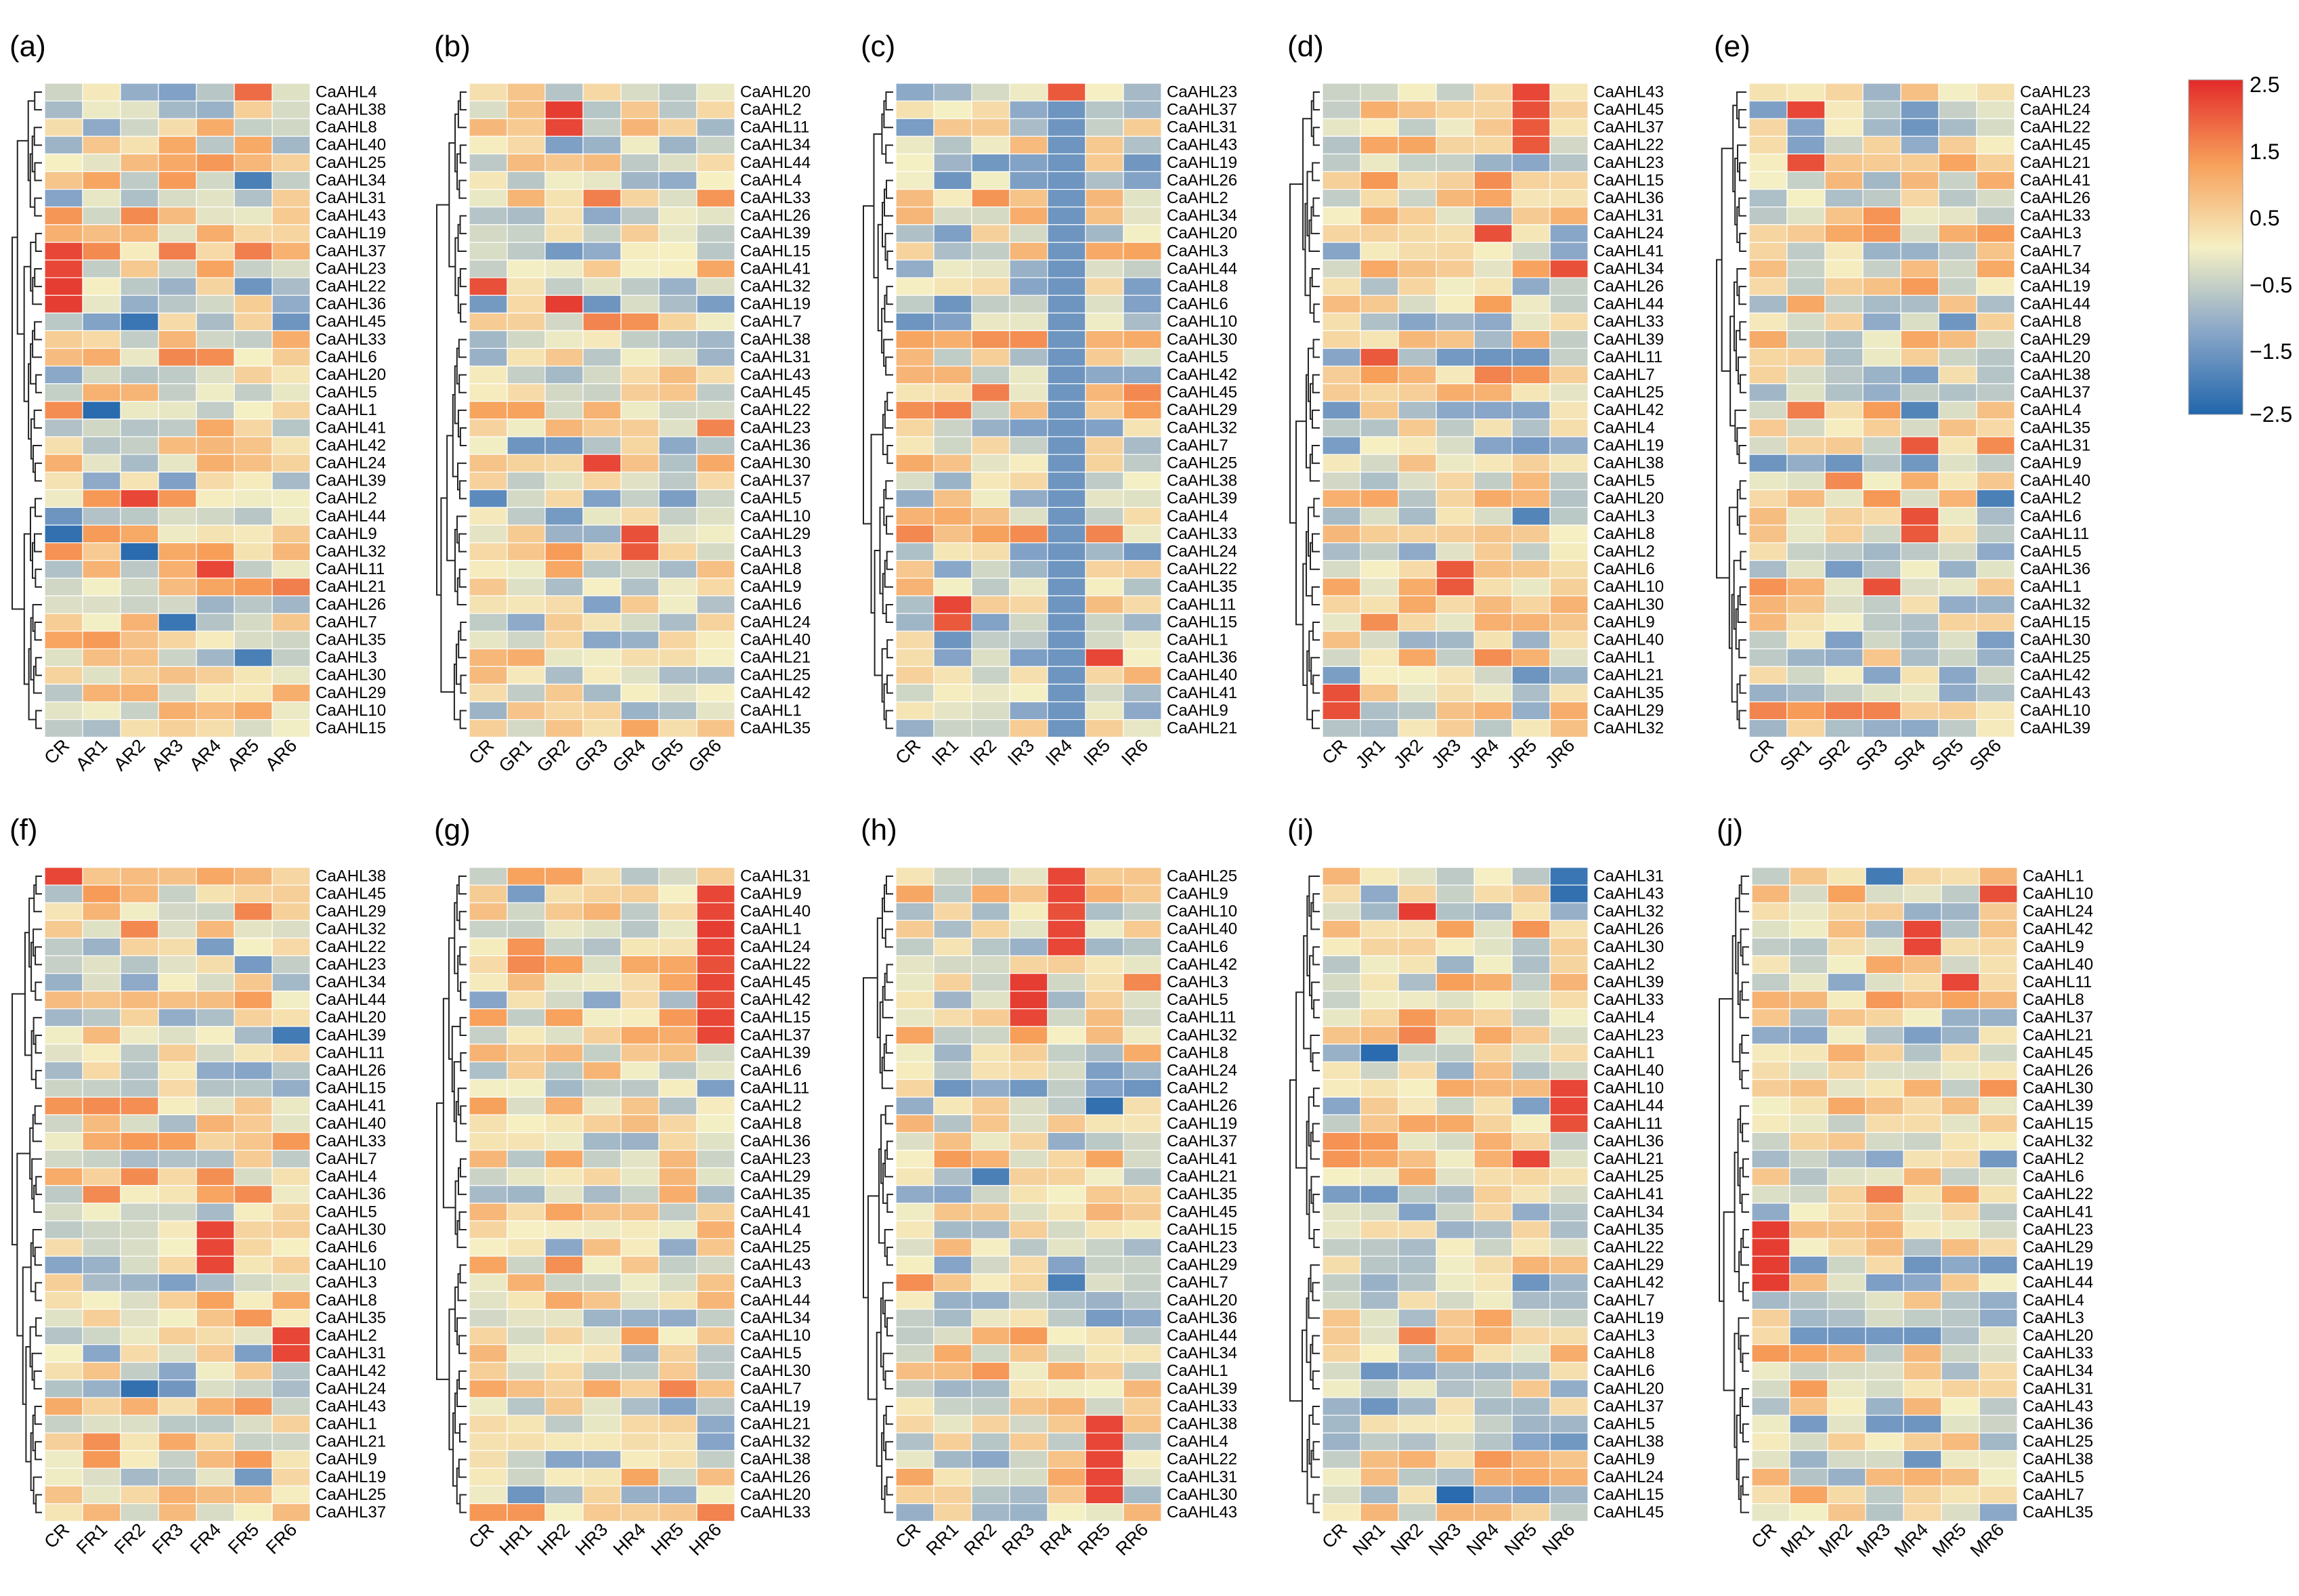 Image resolution: width=2299 pixels, height=1596 pixels. Describe the element at coordinates (1628, 322) in the screenshot. I see `row-label: CaAHL33` at that location.